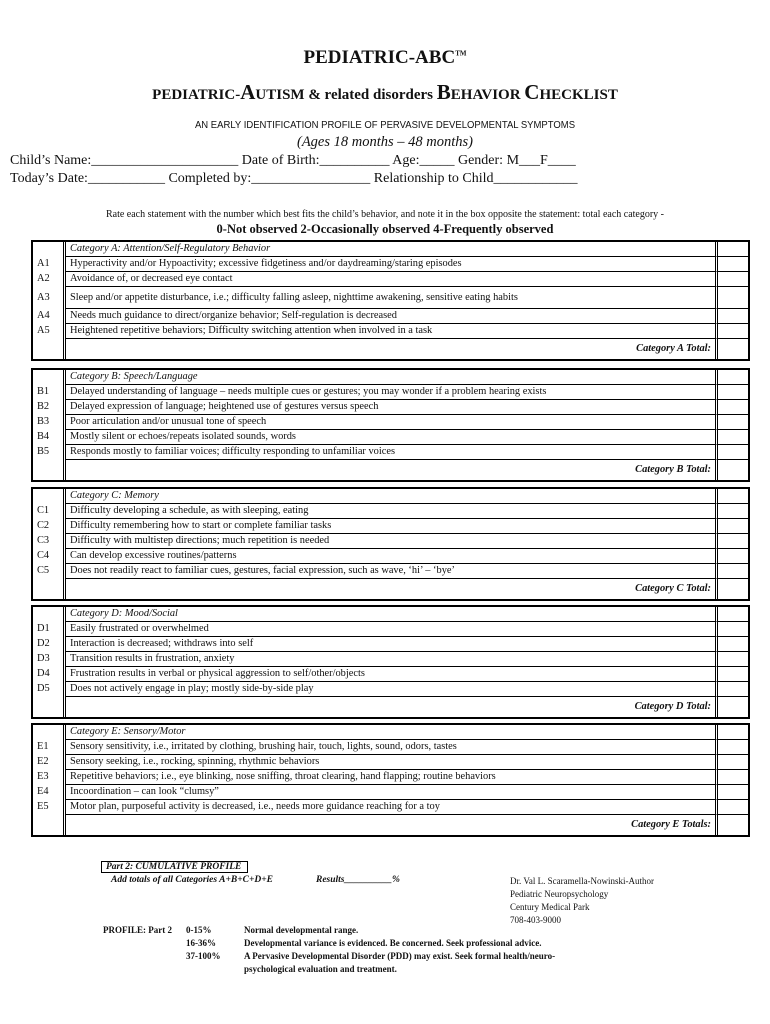  What do you see at coordinates (392, 349) in the screenshot?
I see `category-total-label: Category A Total:` at bounding box center [392, 349].